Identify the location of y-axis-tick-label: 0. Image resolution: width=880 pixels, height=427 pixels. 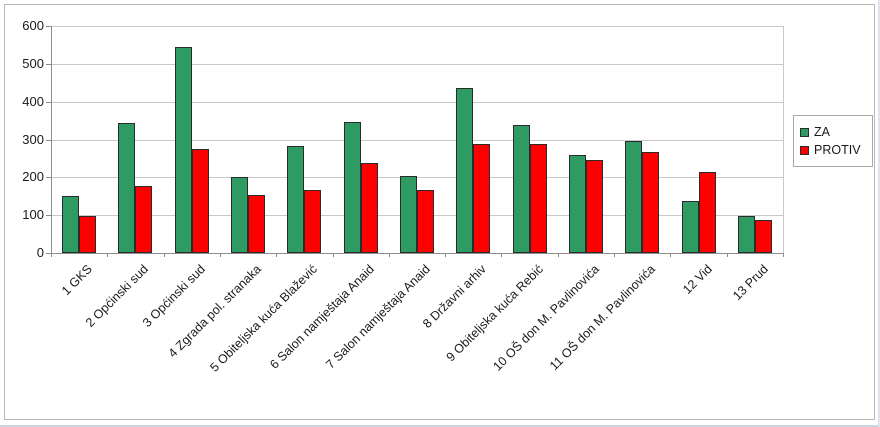
(40, 252).